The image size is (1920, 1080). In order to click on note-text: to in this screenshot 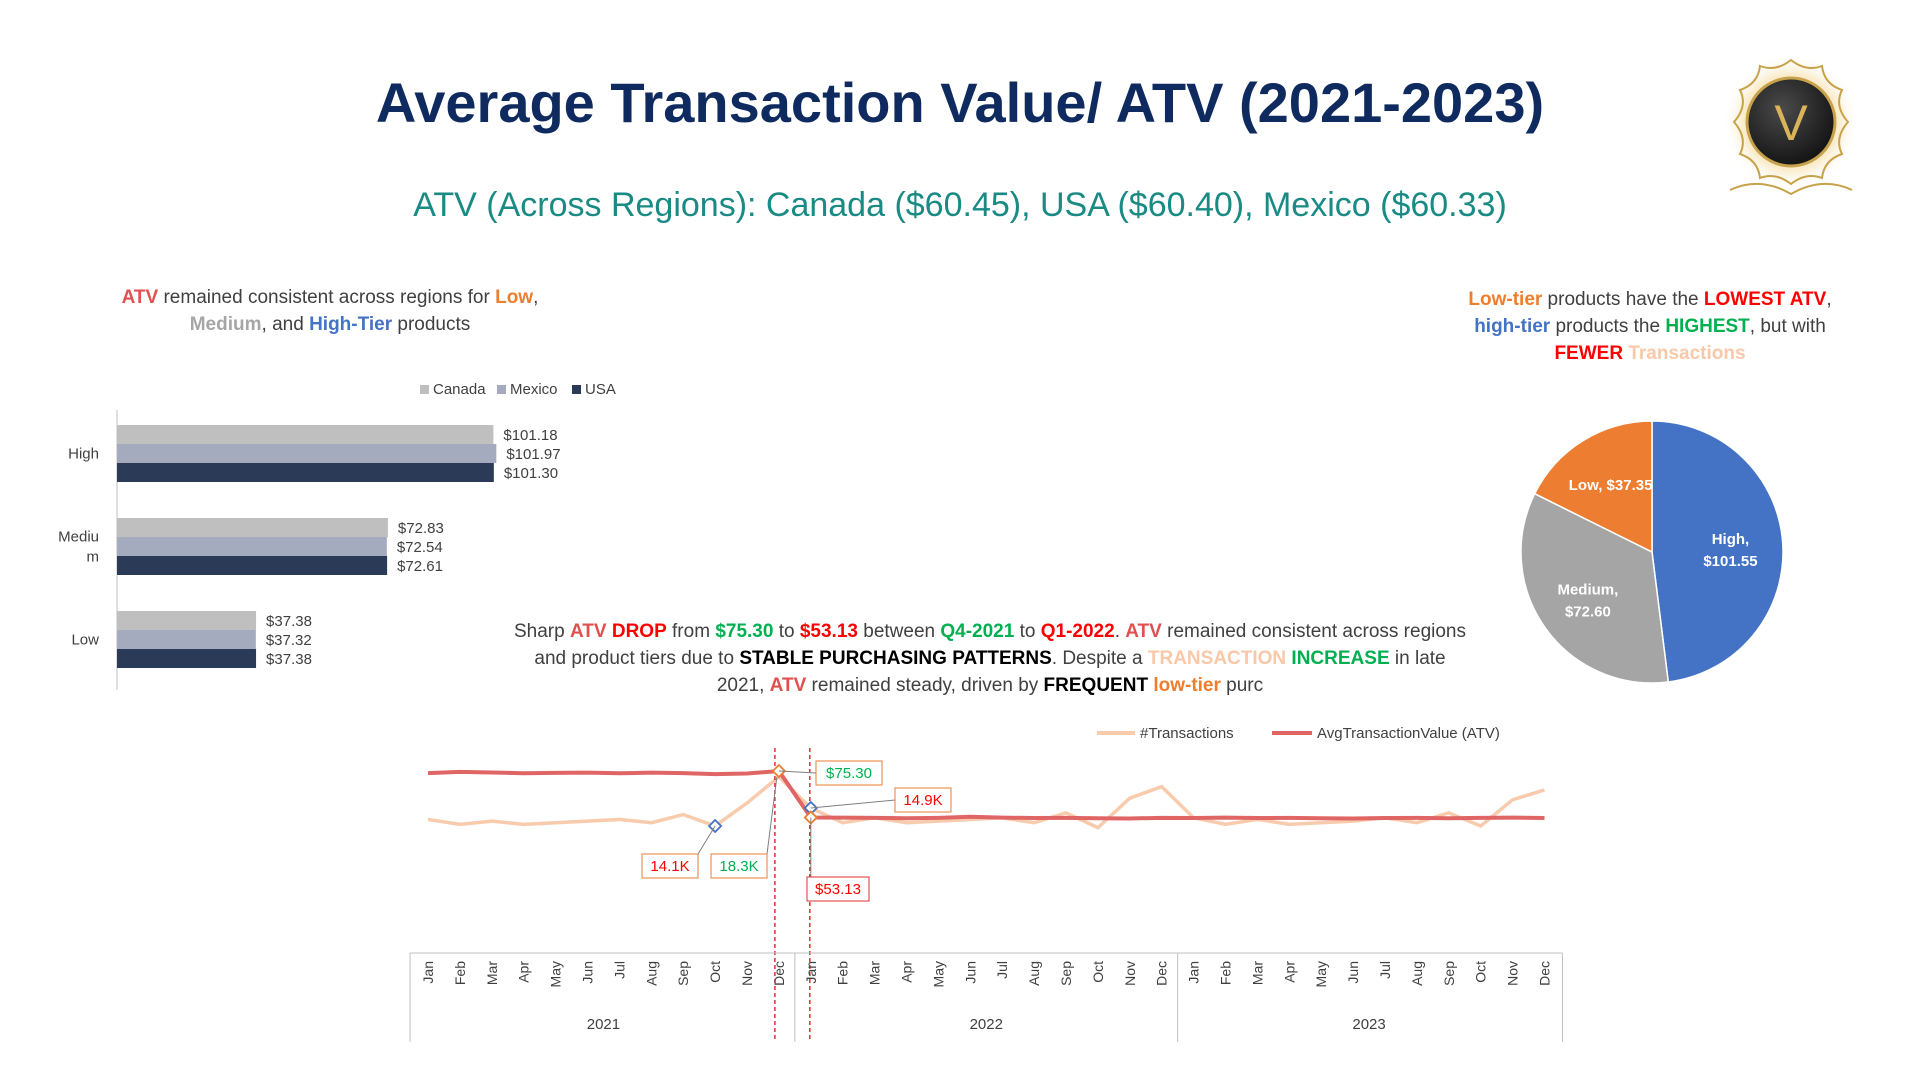, I will do `click(1027, 631)`.